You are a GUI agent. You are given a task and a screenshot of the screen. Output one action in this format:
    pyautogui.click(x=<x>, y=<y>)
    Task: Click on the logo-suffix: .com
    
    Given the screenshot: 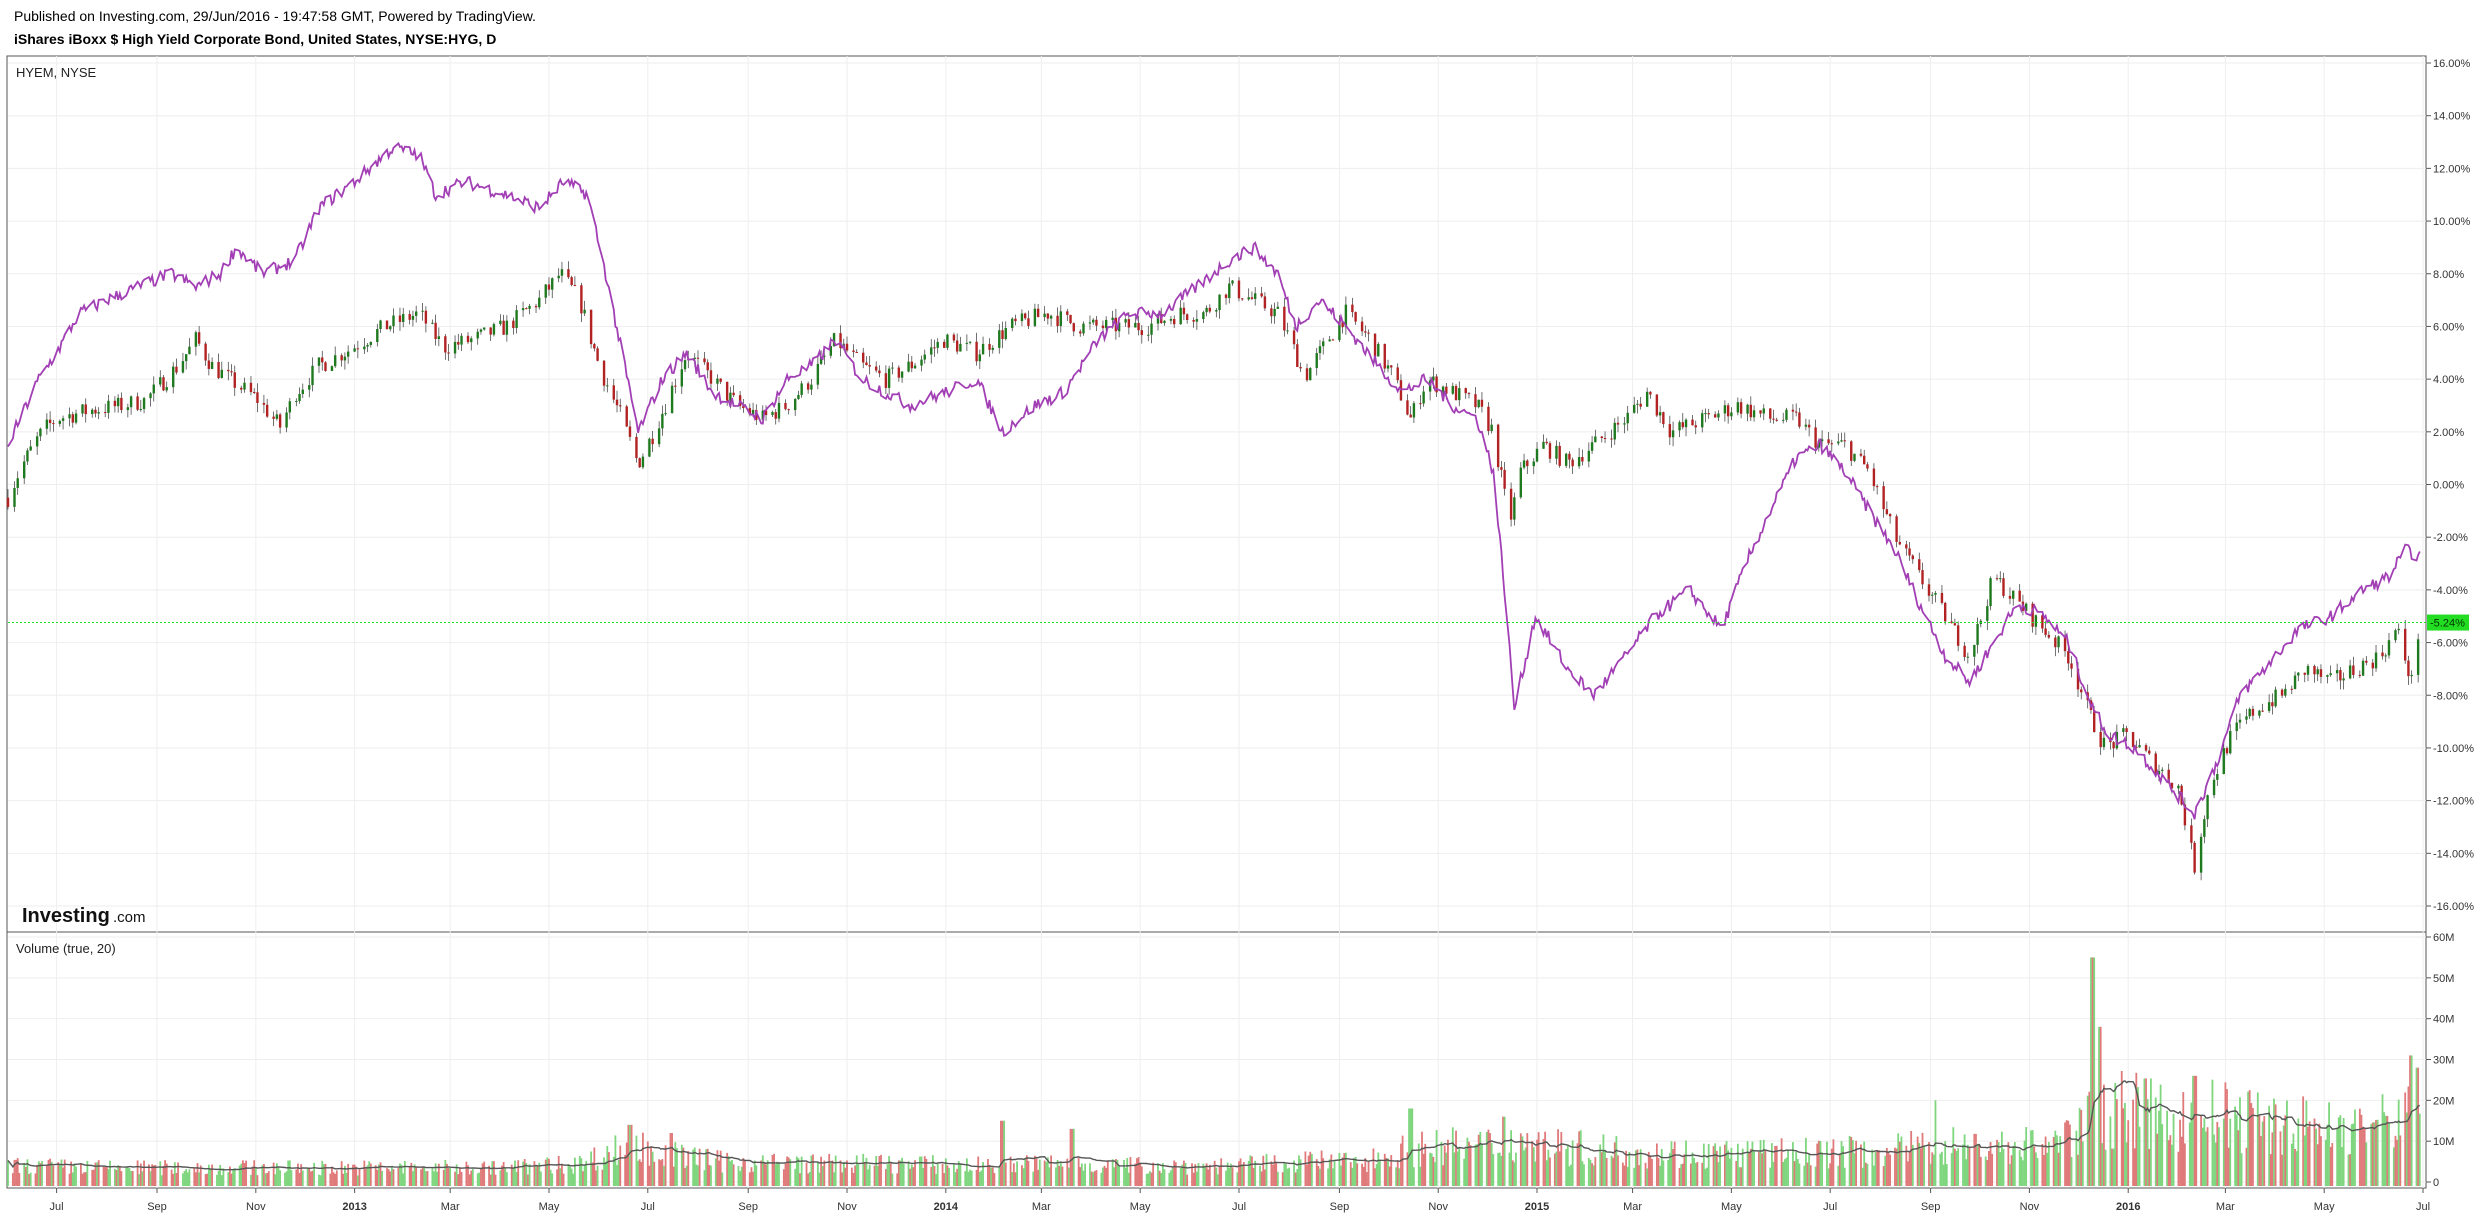 What is the action you would take?
    pyautogui.click(x=129, y=917)
    